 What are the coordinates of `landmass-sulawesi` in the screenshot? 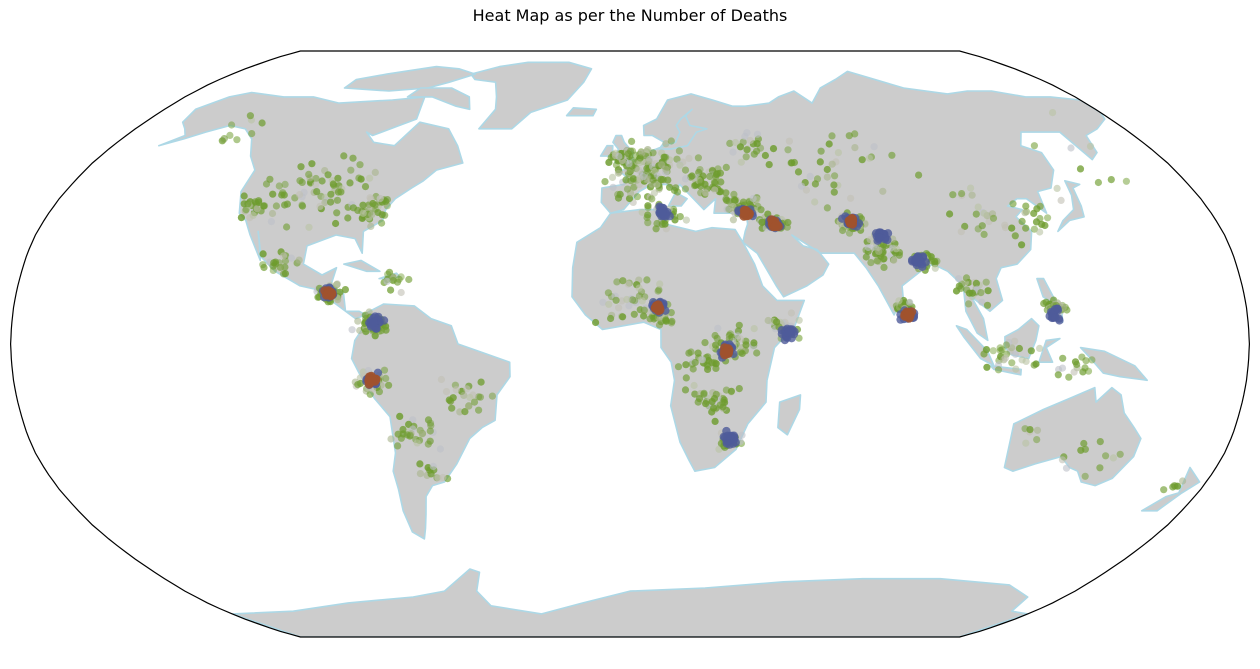 It's located at (1049, 350).